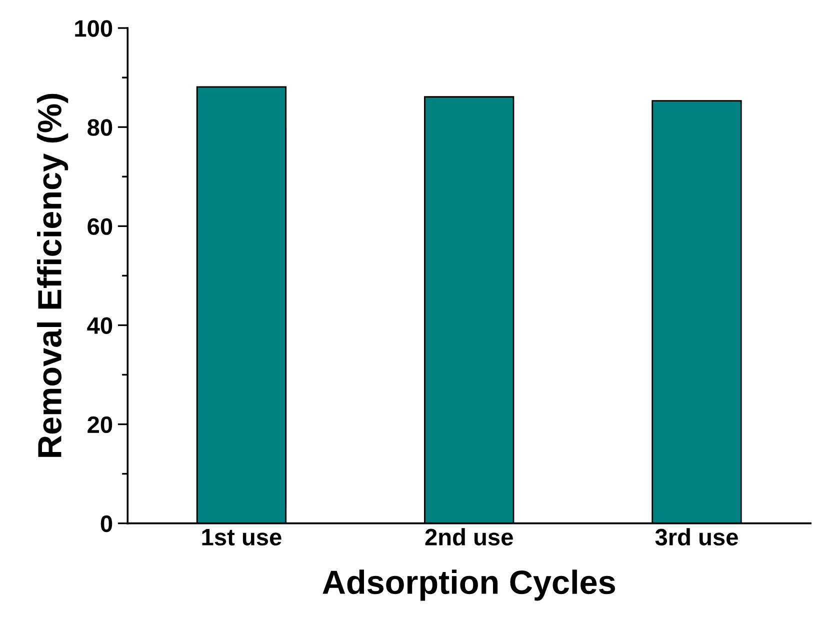  I want to click on x-tick-label: 1st use, so click(242, 537).